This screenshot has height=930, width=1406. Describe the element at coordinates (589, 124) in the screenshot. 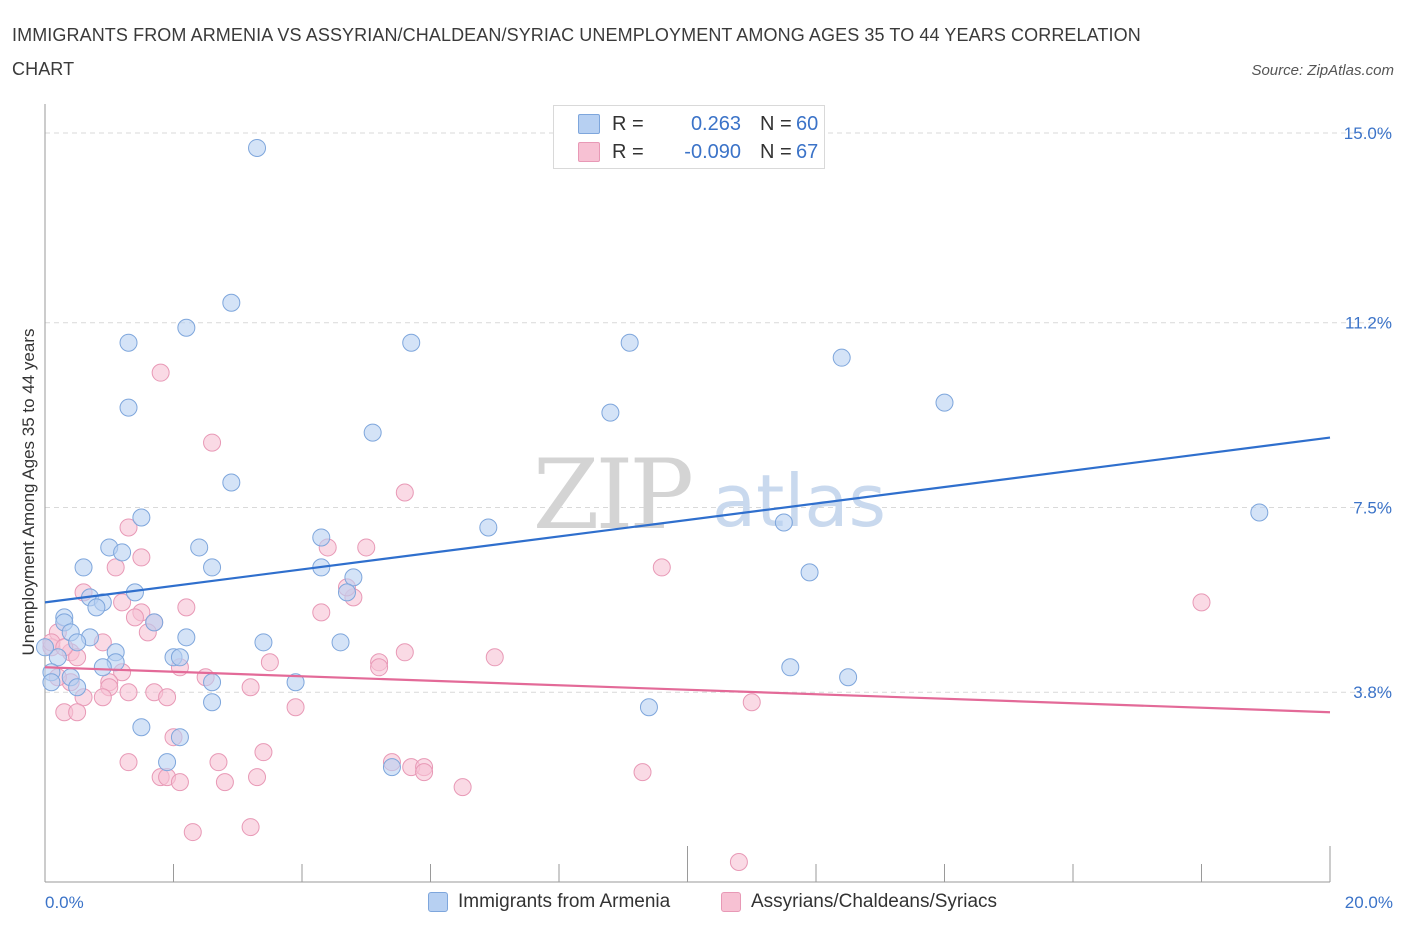

I see `armenia-swatch` at that location.